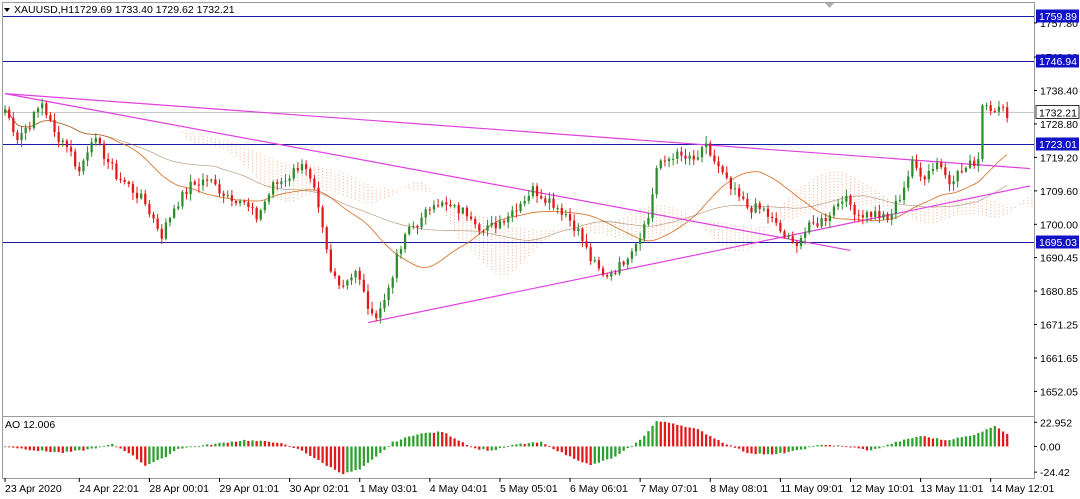  What do you see at coordinates (1050, 447) in the screenshot?
I see `ao-y-tick-label: 0.00` at bounding box center [1050, 447].